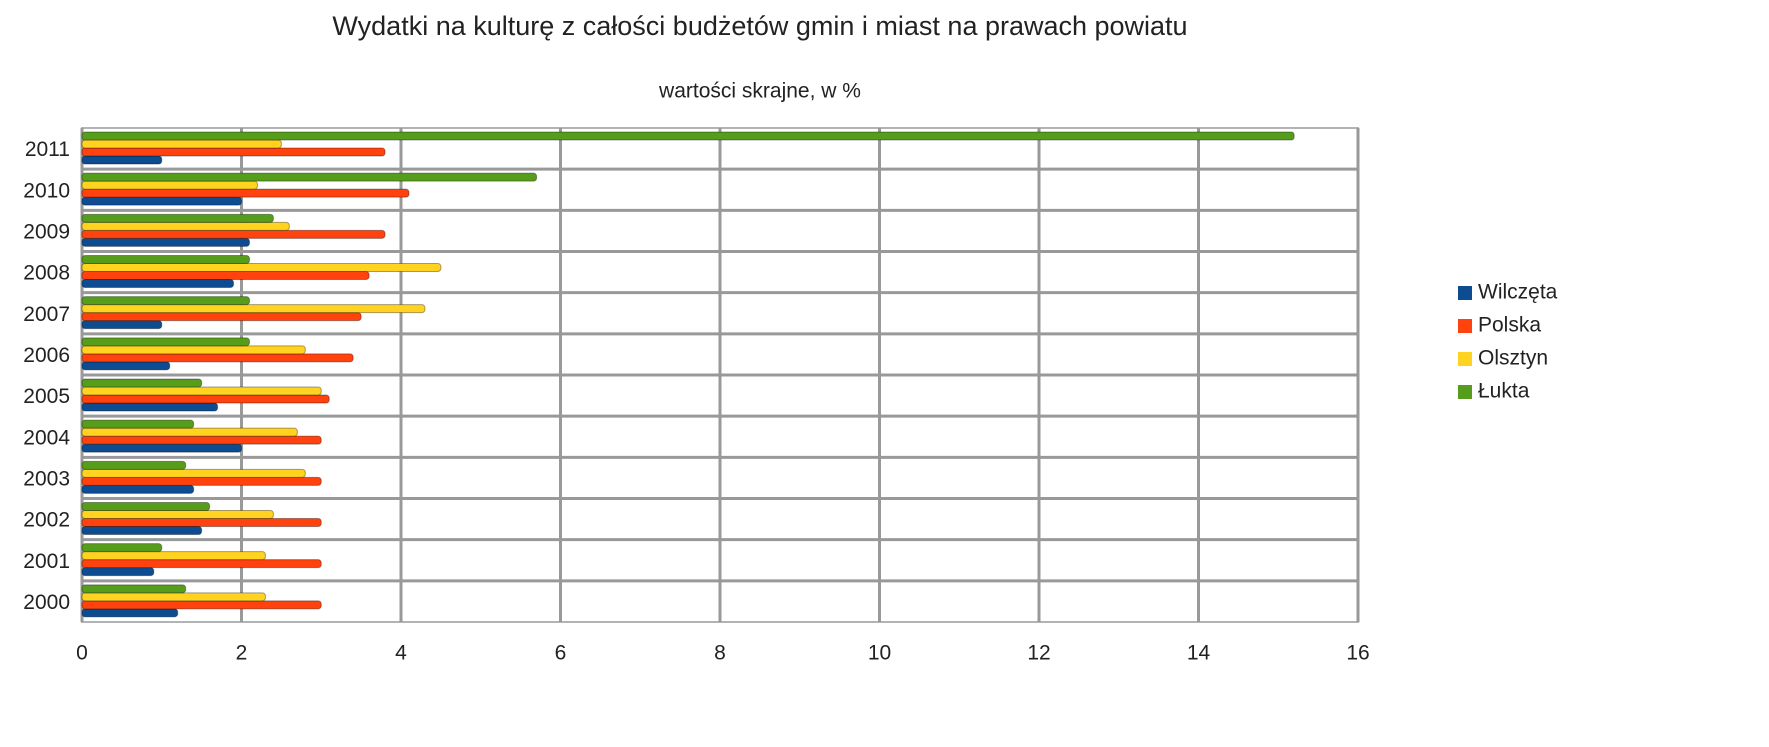  What do you see at coordinates (46, 355) in the screenshot?
I see `y-tick-label: 2006` at bounding box center [46, 355].